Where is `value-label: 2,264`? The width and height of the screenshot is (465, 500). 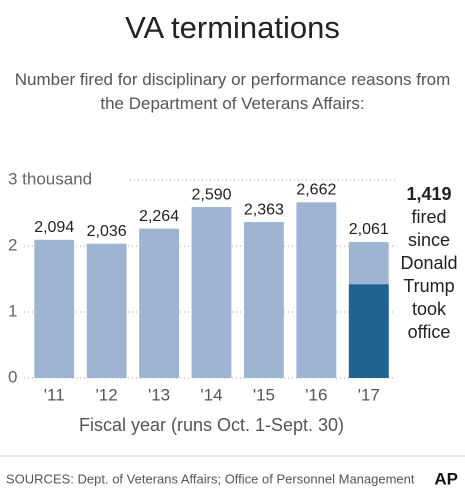
value-label: 2,264 is located at coordinates (159, 216).